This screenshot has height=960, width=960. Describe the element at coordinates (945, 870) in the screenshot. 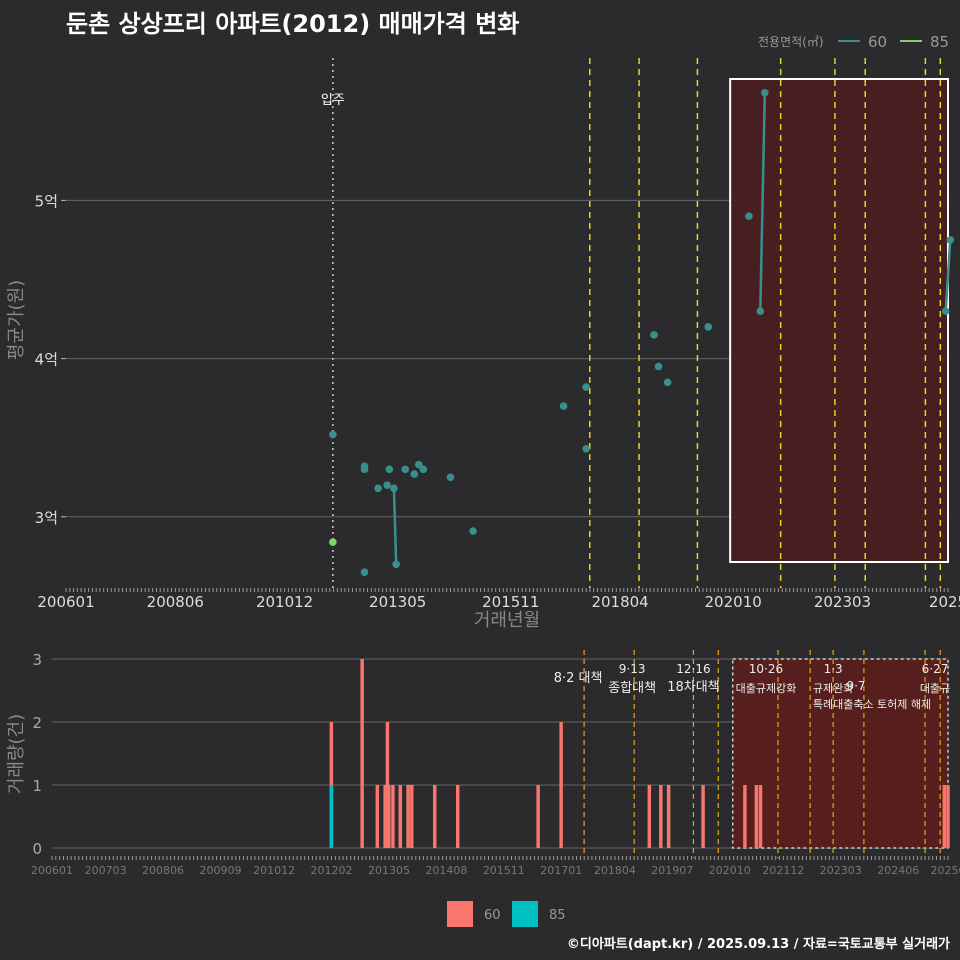

I see `bar-x-tick-label: 20250` at that location.